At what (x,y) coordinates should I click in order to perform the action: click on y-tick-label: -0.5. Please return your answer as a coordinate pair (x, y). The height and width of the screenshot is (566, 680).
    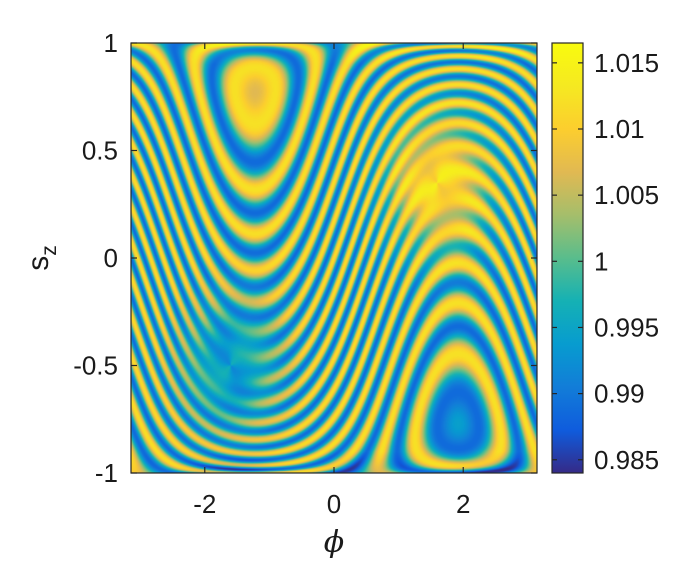
    Looking at the image, I should click on (95, 366).